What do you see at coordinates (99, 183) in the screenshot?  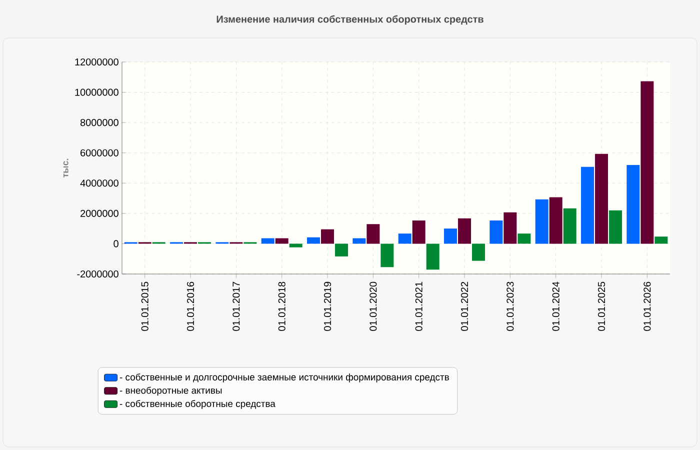 I see `y-tick-label: 4000000` at bounding box center [99, 183].